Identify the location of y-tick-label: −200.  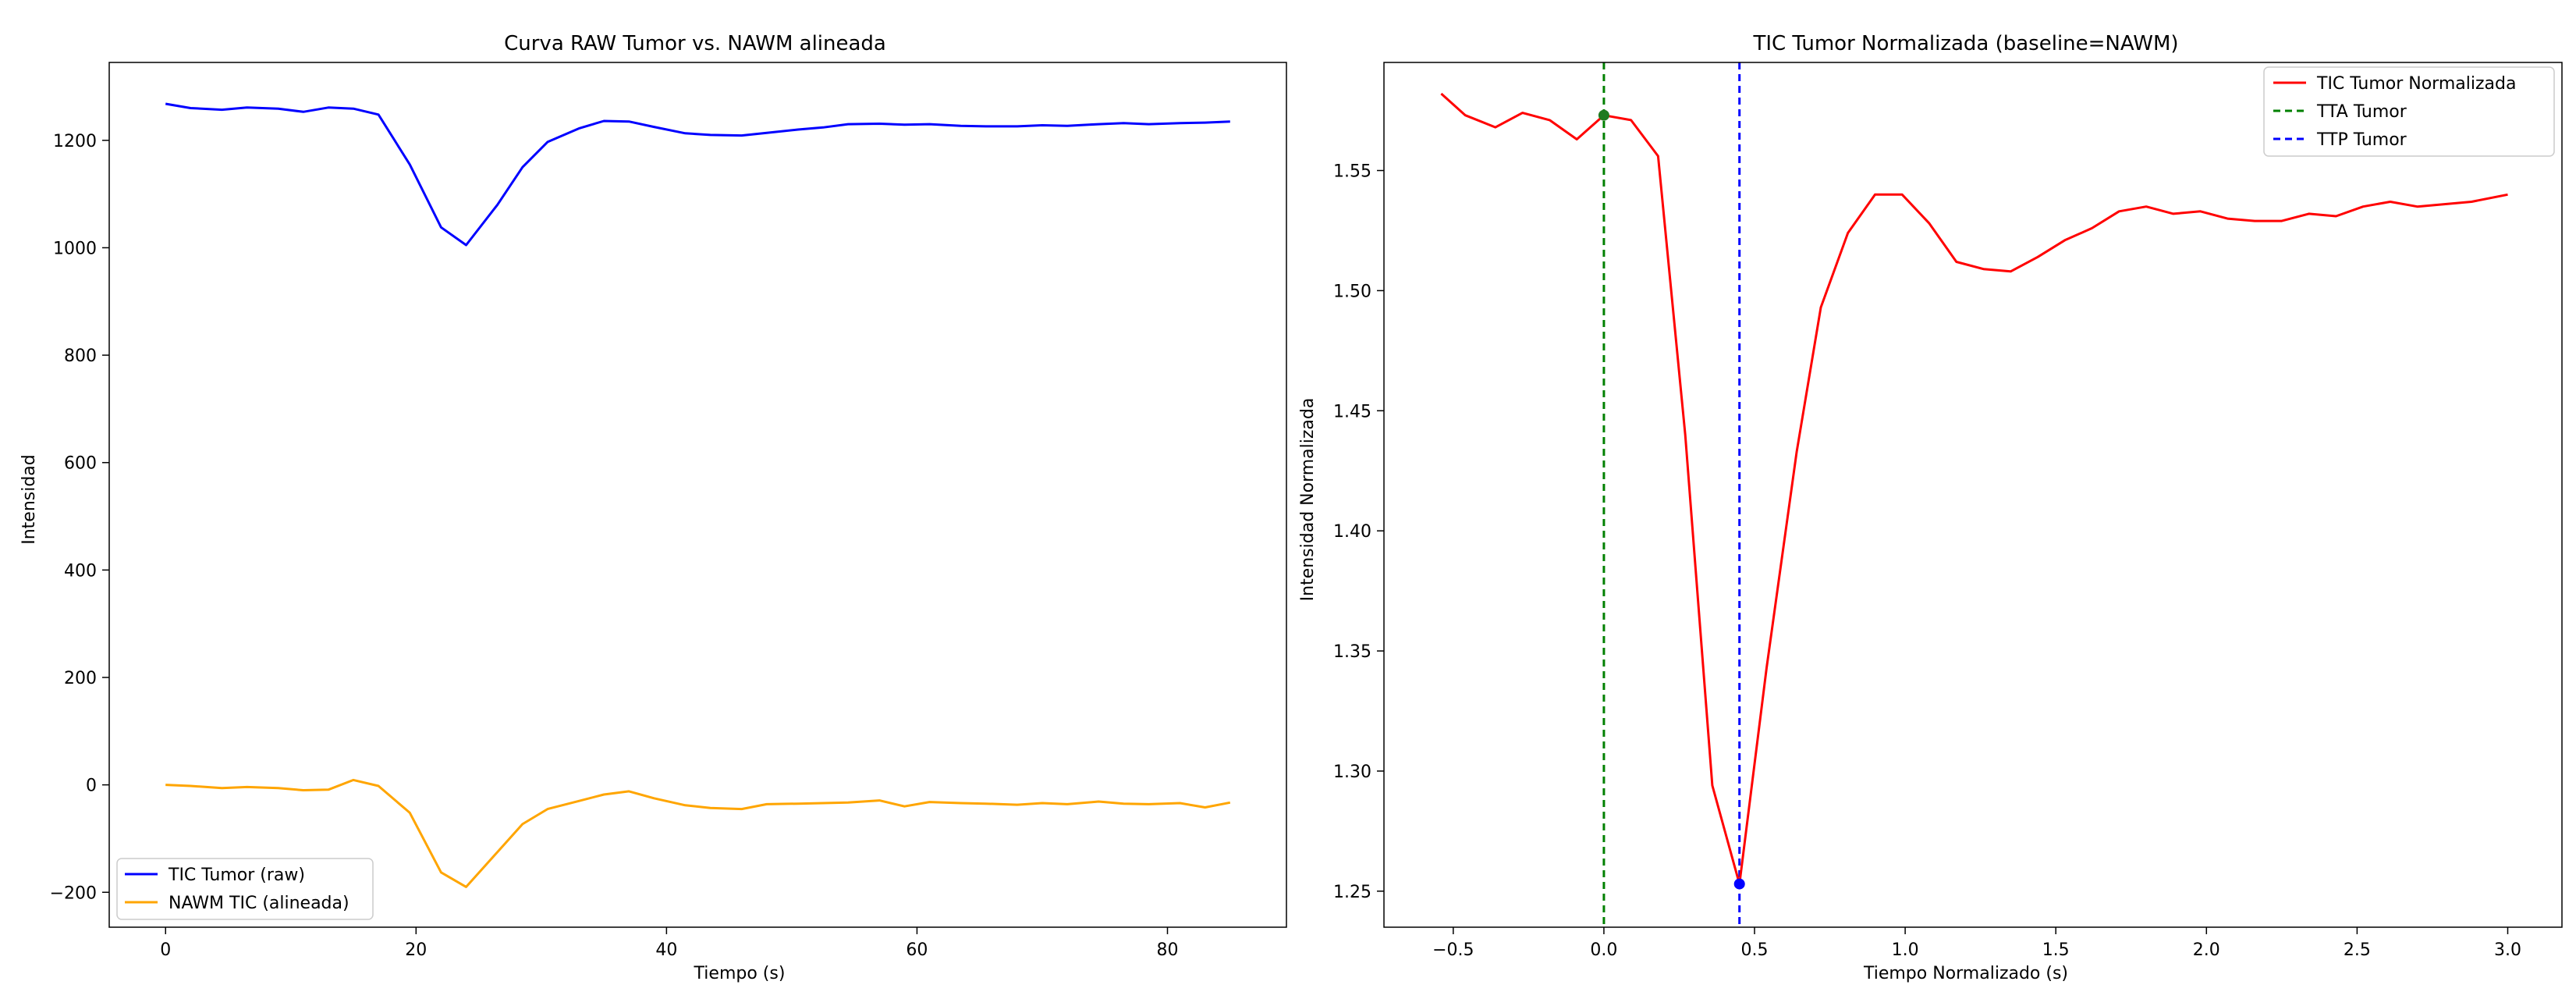
(73, 893).